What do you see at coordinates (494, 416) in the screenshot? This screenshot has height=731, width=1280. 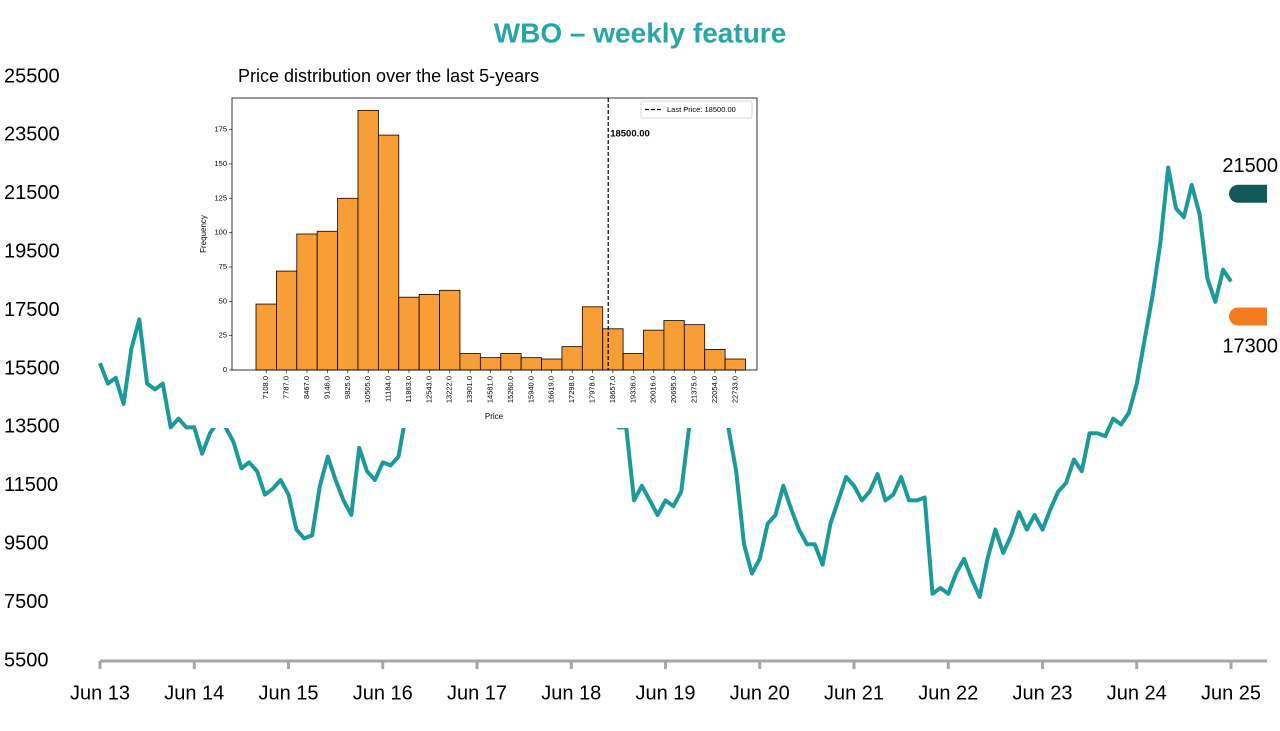 I see `x-axis-label: Price` at bounding box center [494, 416].